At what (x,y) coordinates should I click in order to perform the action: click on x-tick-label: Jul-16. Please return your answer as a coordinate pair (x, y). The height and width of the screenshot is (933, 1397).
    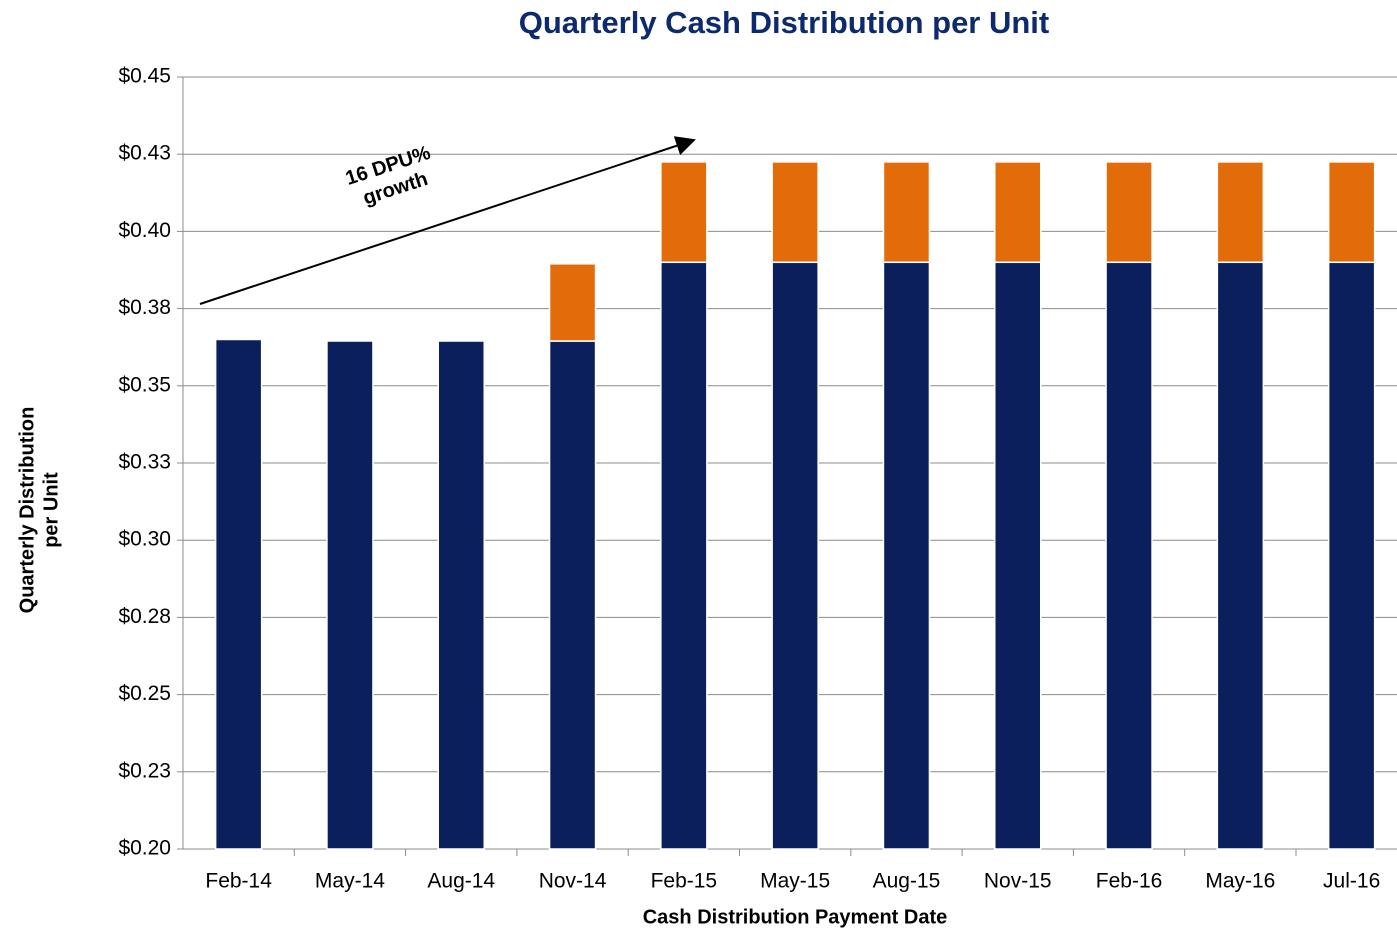
    Looking at the image, I should click on (1351, 881).